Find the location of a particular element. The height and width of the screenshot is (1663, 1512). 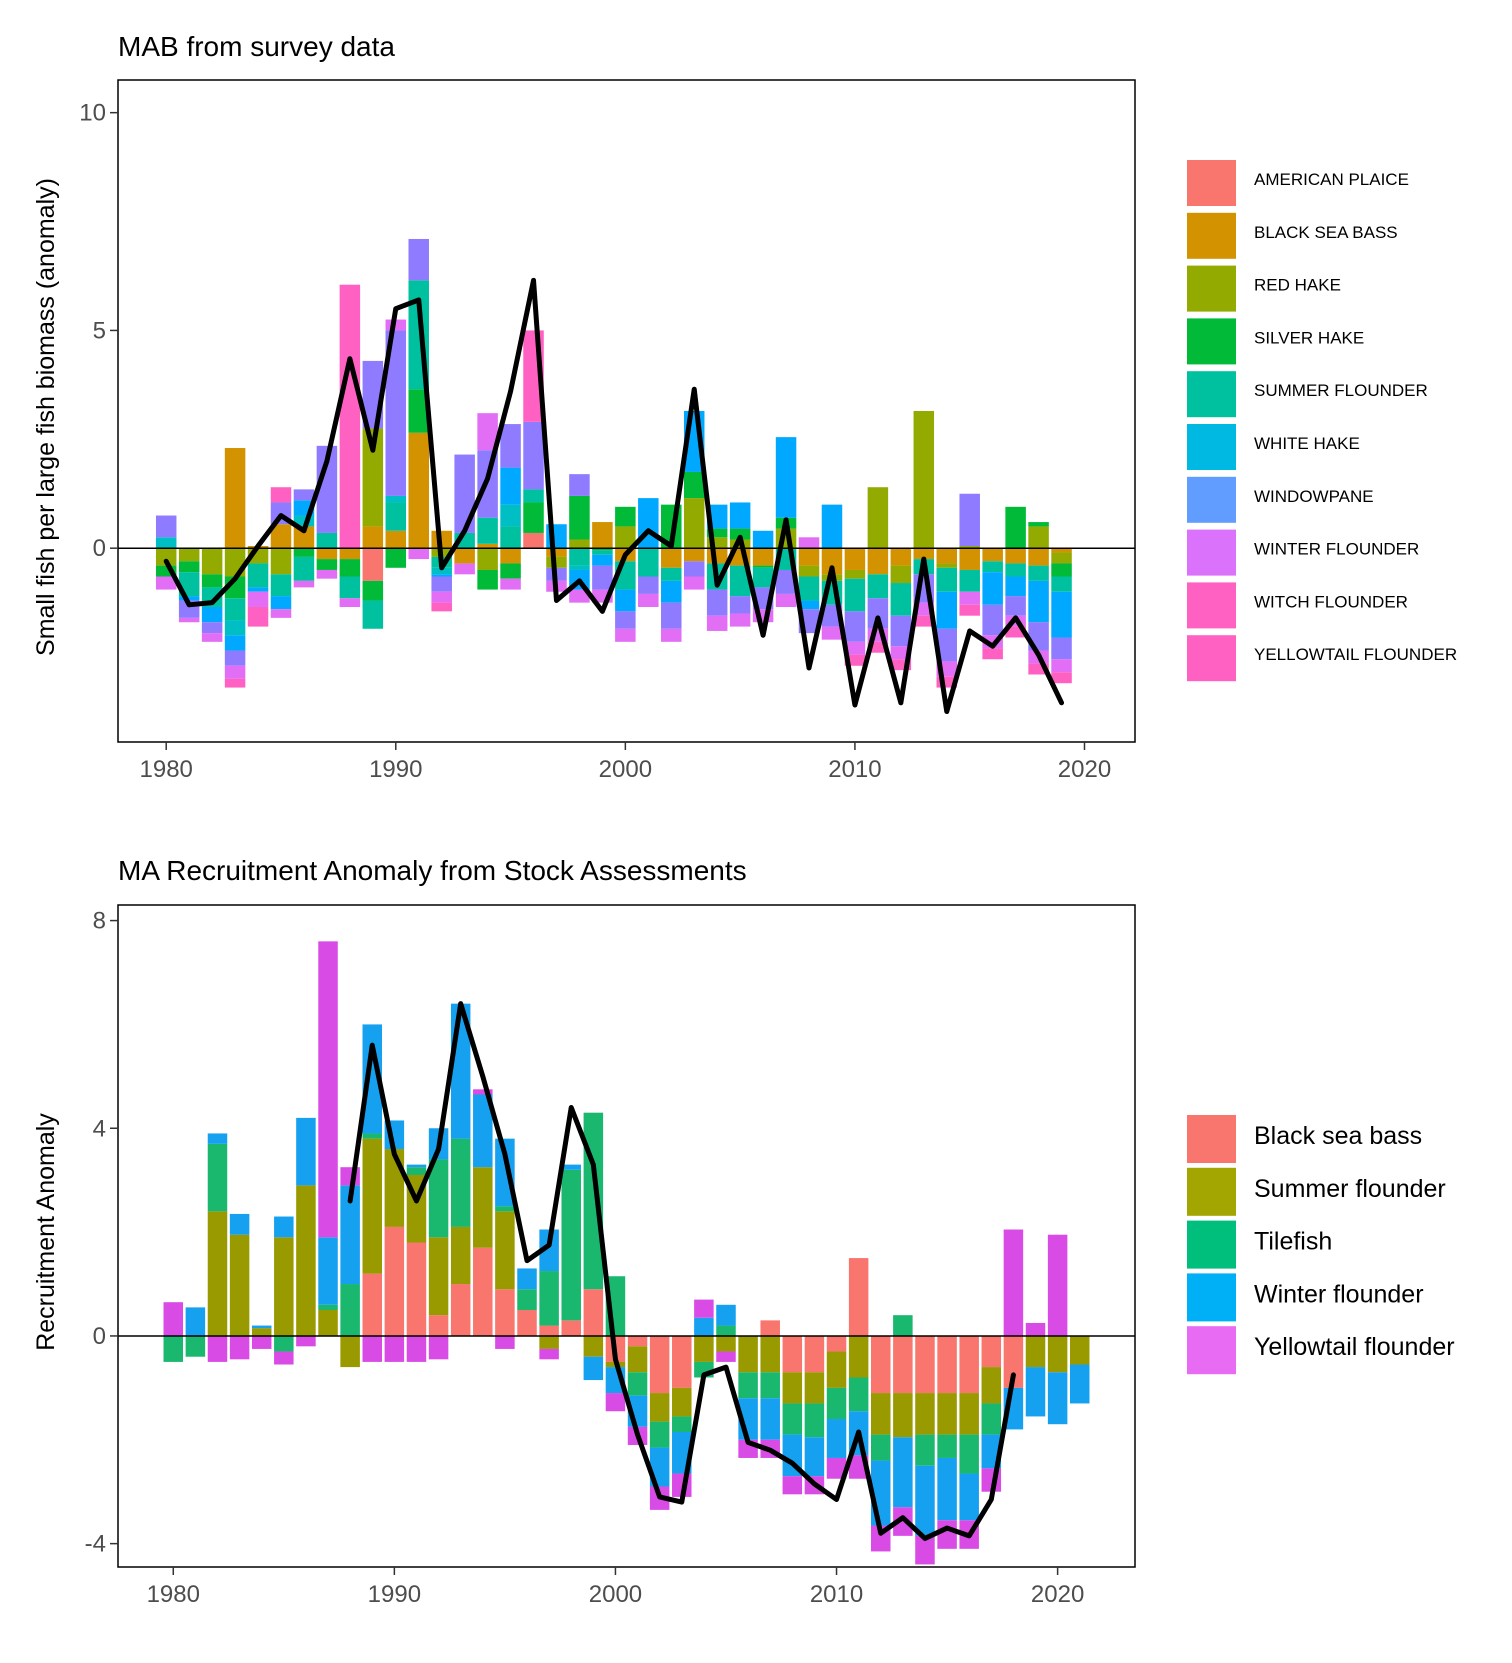

bar-winter-flounder-1993 is located at coordinates (464, 493).